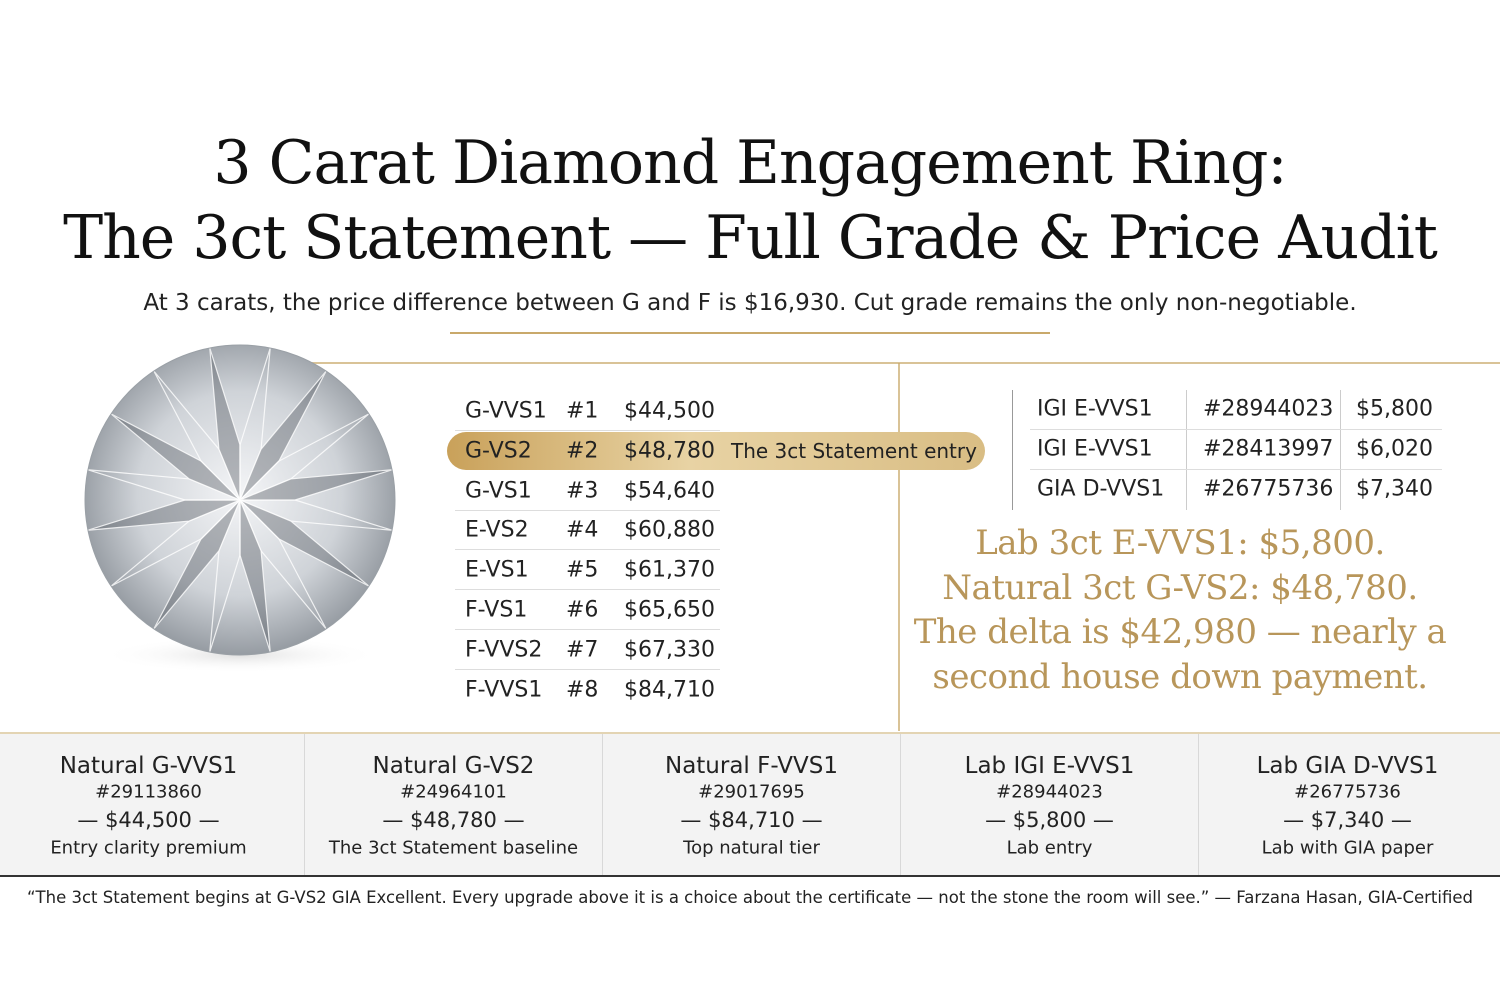  What do you see at coordinates (1101, 489) in the screenshot?
I see `lab-cell: GIA D-VVS1` at bounding box center [1101, 489].